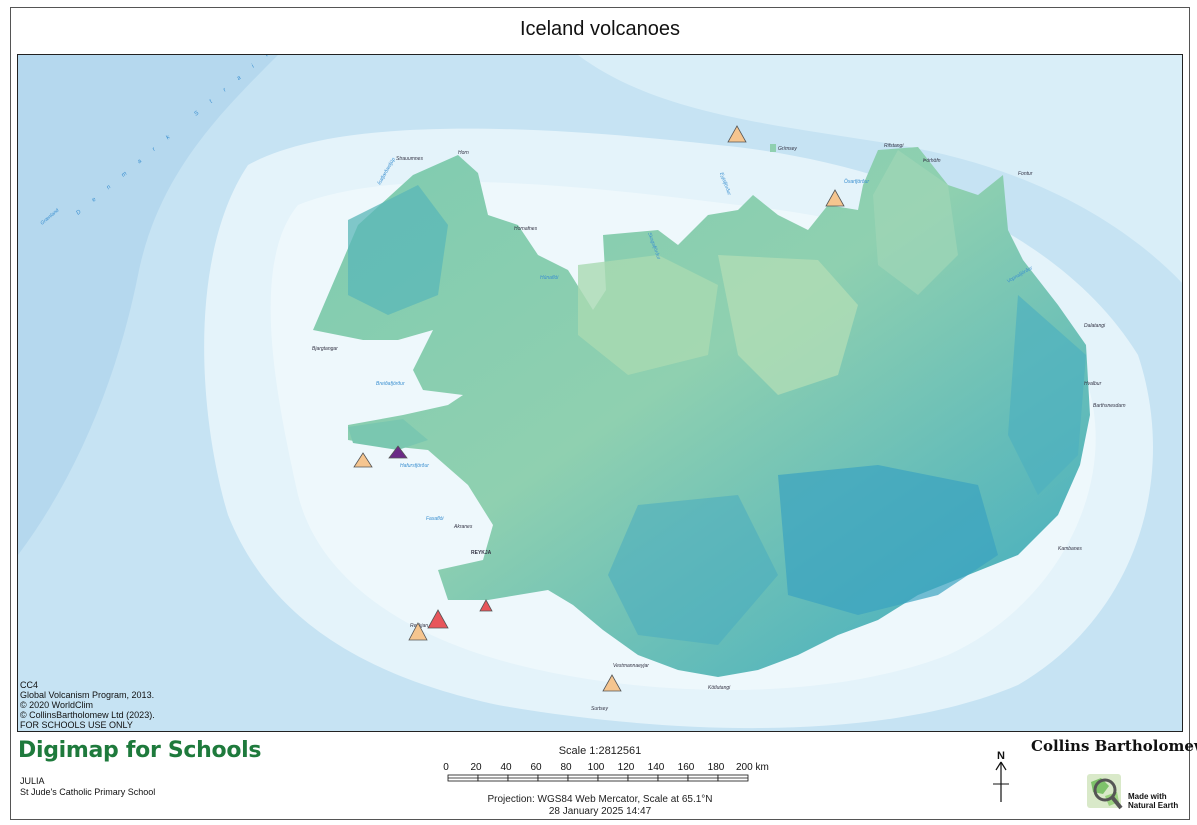  Describe the element at coordinates (148, 305) in the screenshot. I see `ocean-trough-west` at that location.